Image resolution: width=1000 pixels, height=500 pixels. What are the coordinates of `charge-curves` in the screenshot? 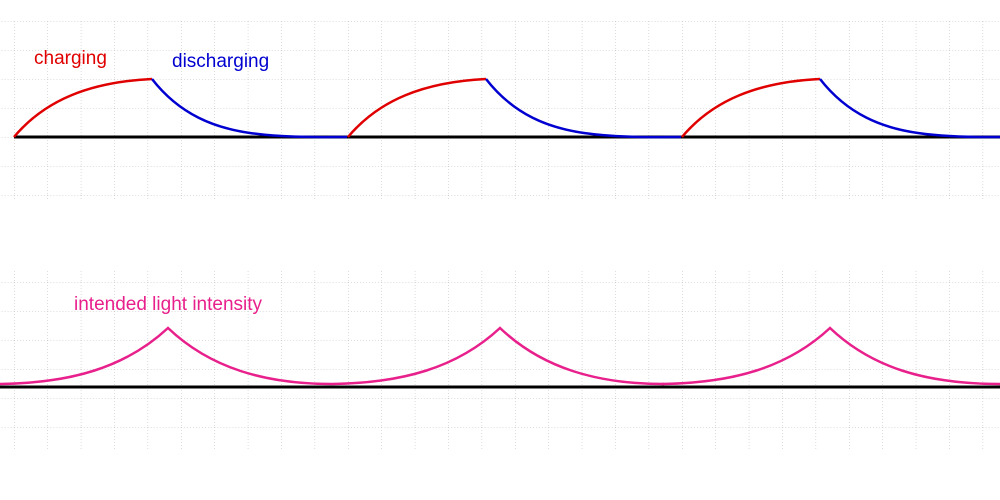 It's located at (506, 108).